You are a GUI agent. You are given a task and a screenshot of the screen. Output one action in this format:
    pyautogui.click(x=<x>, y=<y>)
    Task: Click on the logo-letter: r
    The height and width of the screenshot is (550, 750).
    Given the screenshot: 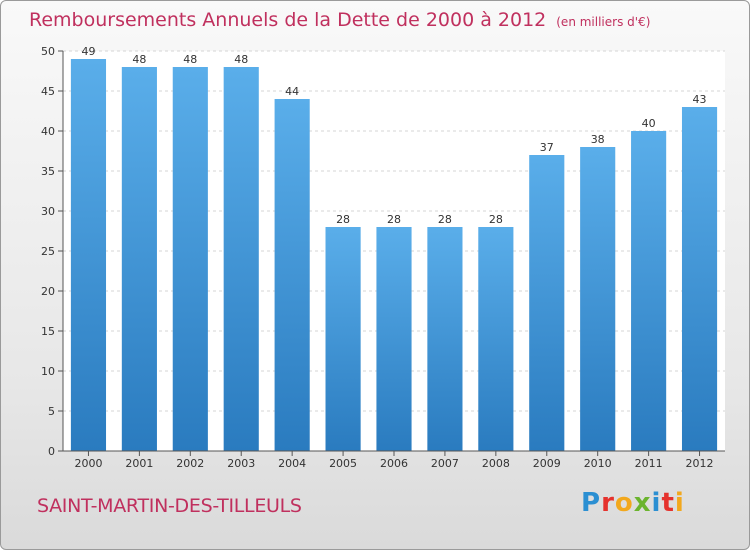 What is the action you would take?
    pyautogui.click(x=608, y=503)
    